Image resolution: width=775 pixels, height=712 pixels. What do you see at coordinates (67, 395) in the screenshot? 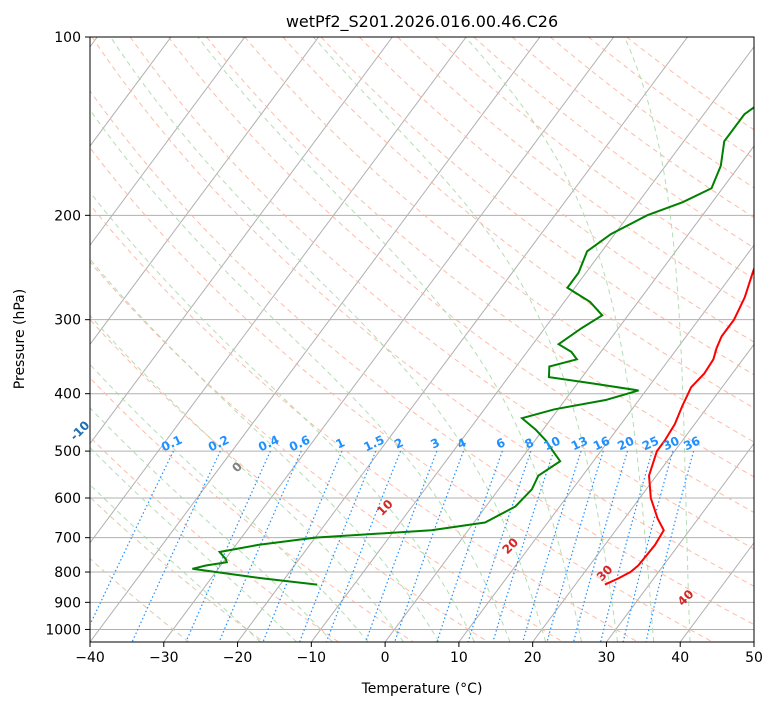
I see `y-tick-label: 400` at bounding box center [67, 395].